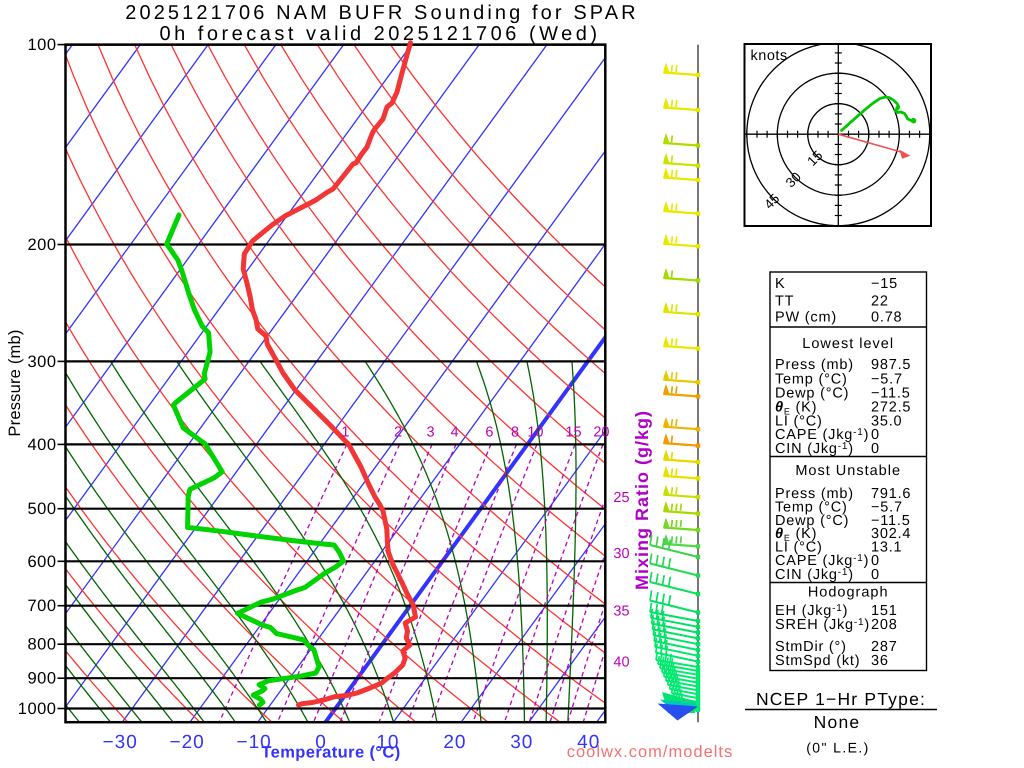 The image size is (1024, 768). Describe the element at coordinates (650, 752) in the screenshot. I see `svg-text: coolwx.com/modelts` at that location.